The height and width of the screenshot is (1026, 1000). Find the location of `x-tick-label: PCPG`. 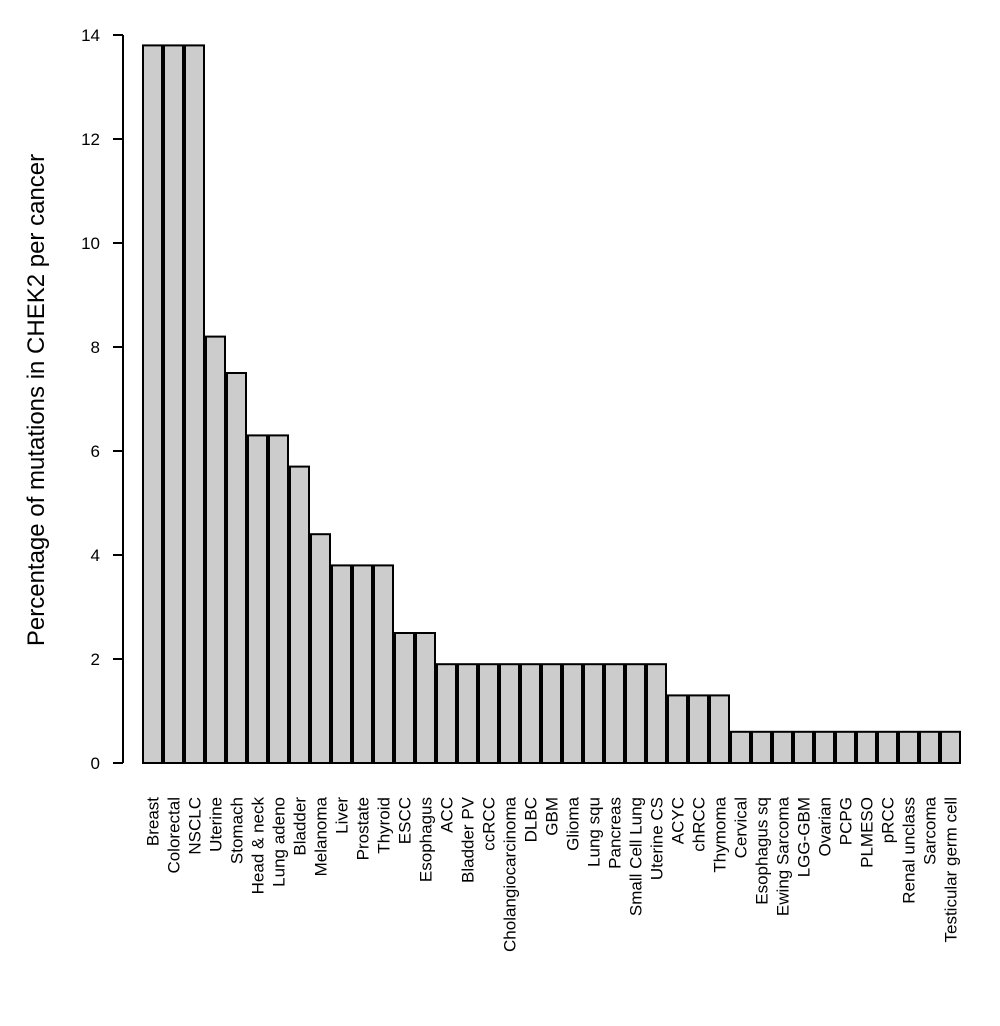

x-tick-label: PCPG is located at coordinates (846, 821).